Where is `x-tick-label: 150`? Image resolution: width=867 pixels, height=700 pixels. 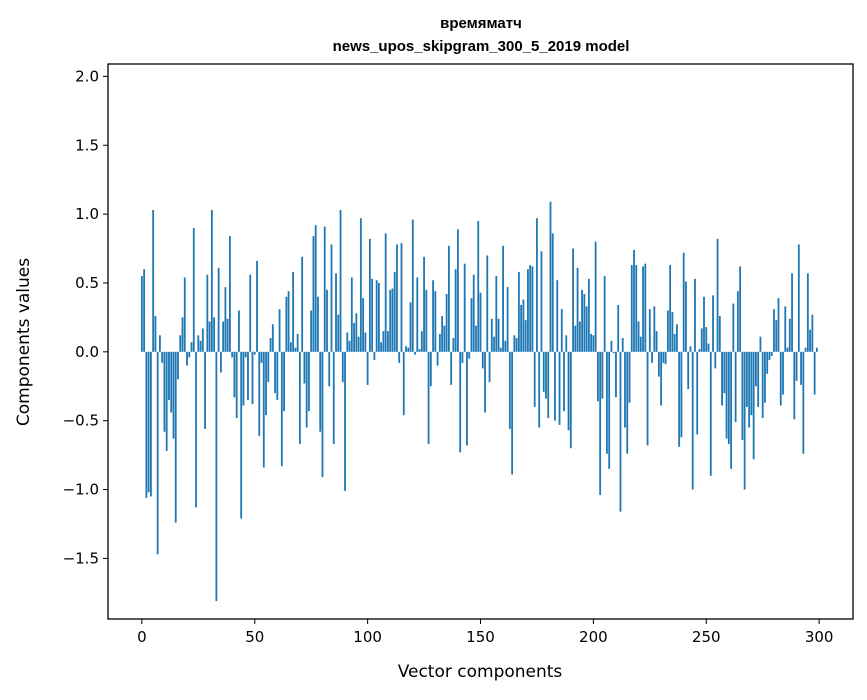
x-tick-label: 150 is located at coordinates (480, 637).